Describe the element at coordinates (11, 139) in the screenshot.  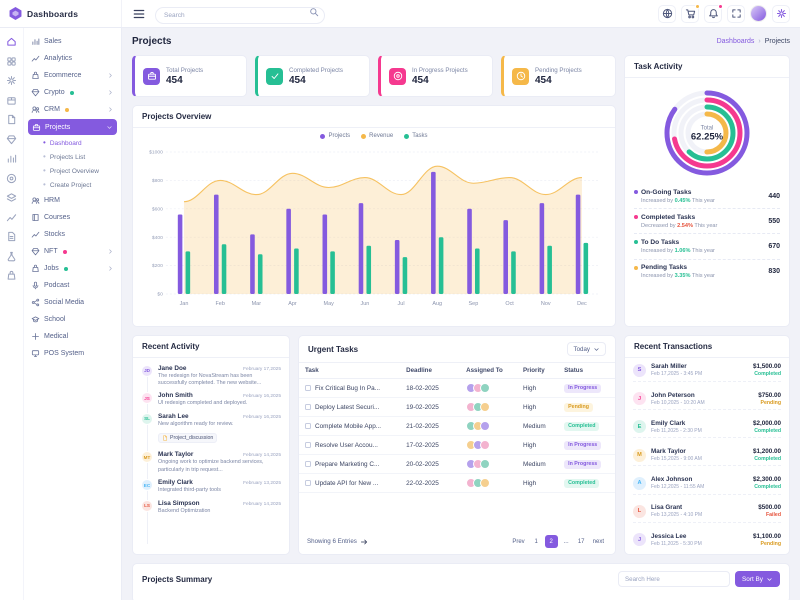
I see `rail-gem-icon` at that location.